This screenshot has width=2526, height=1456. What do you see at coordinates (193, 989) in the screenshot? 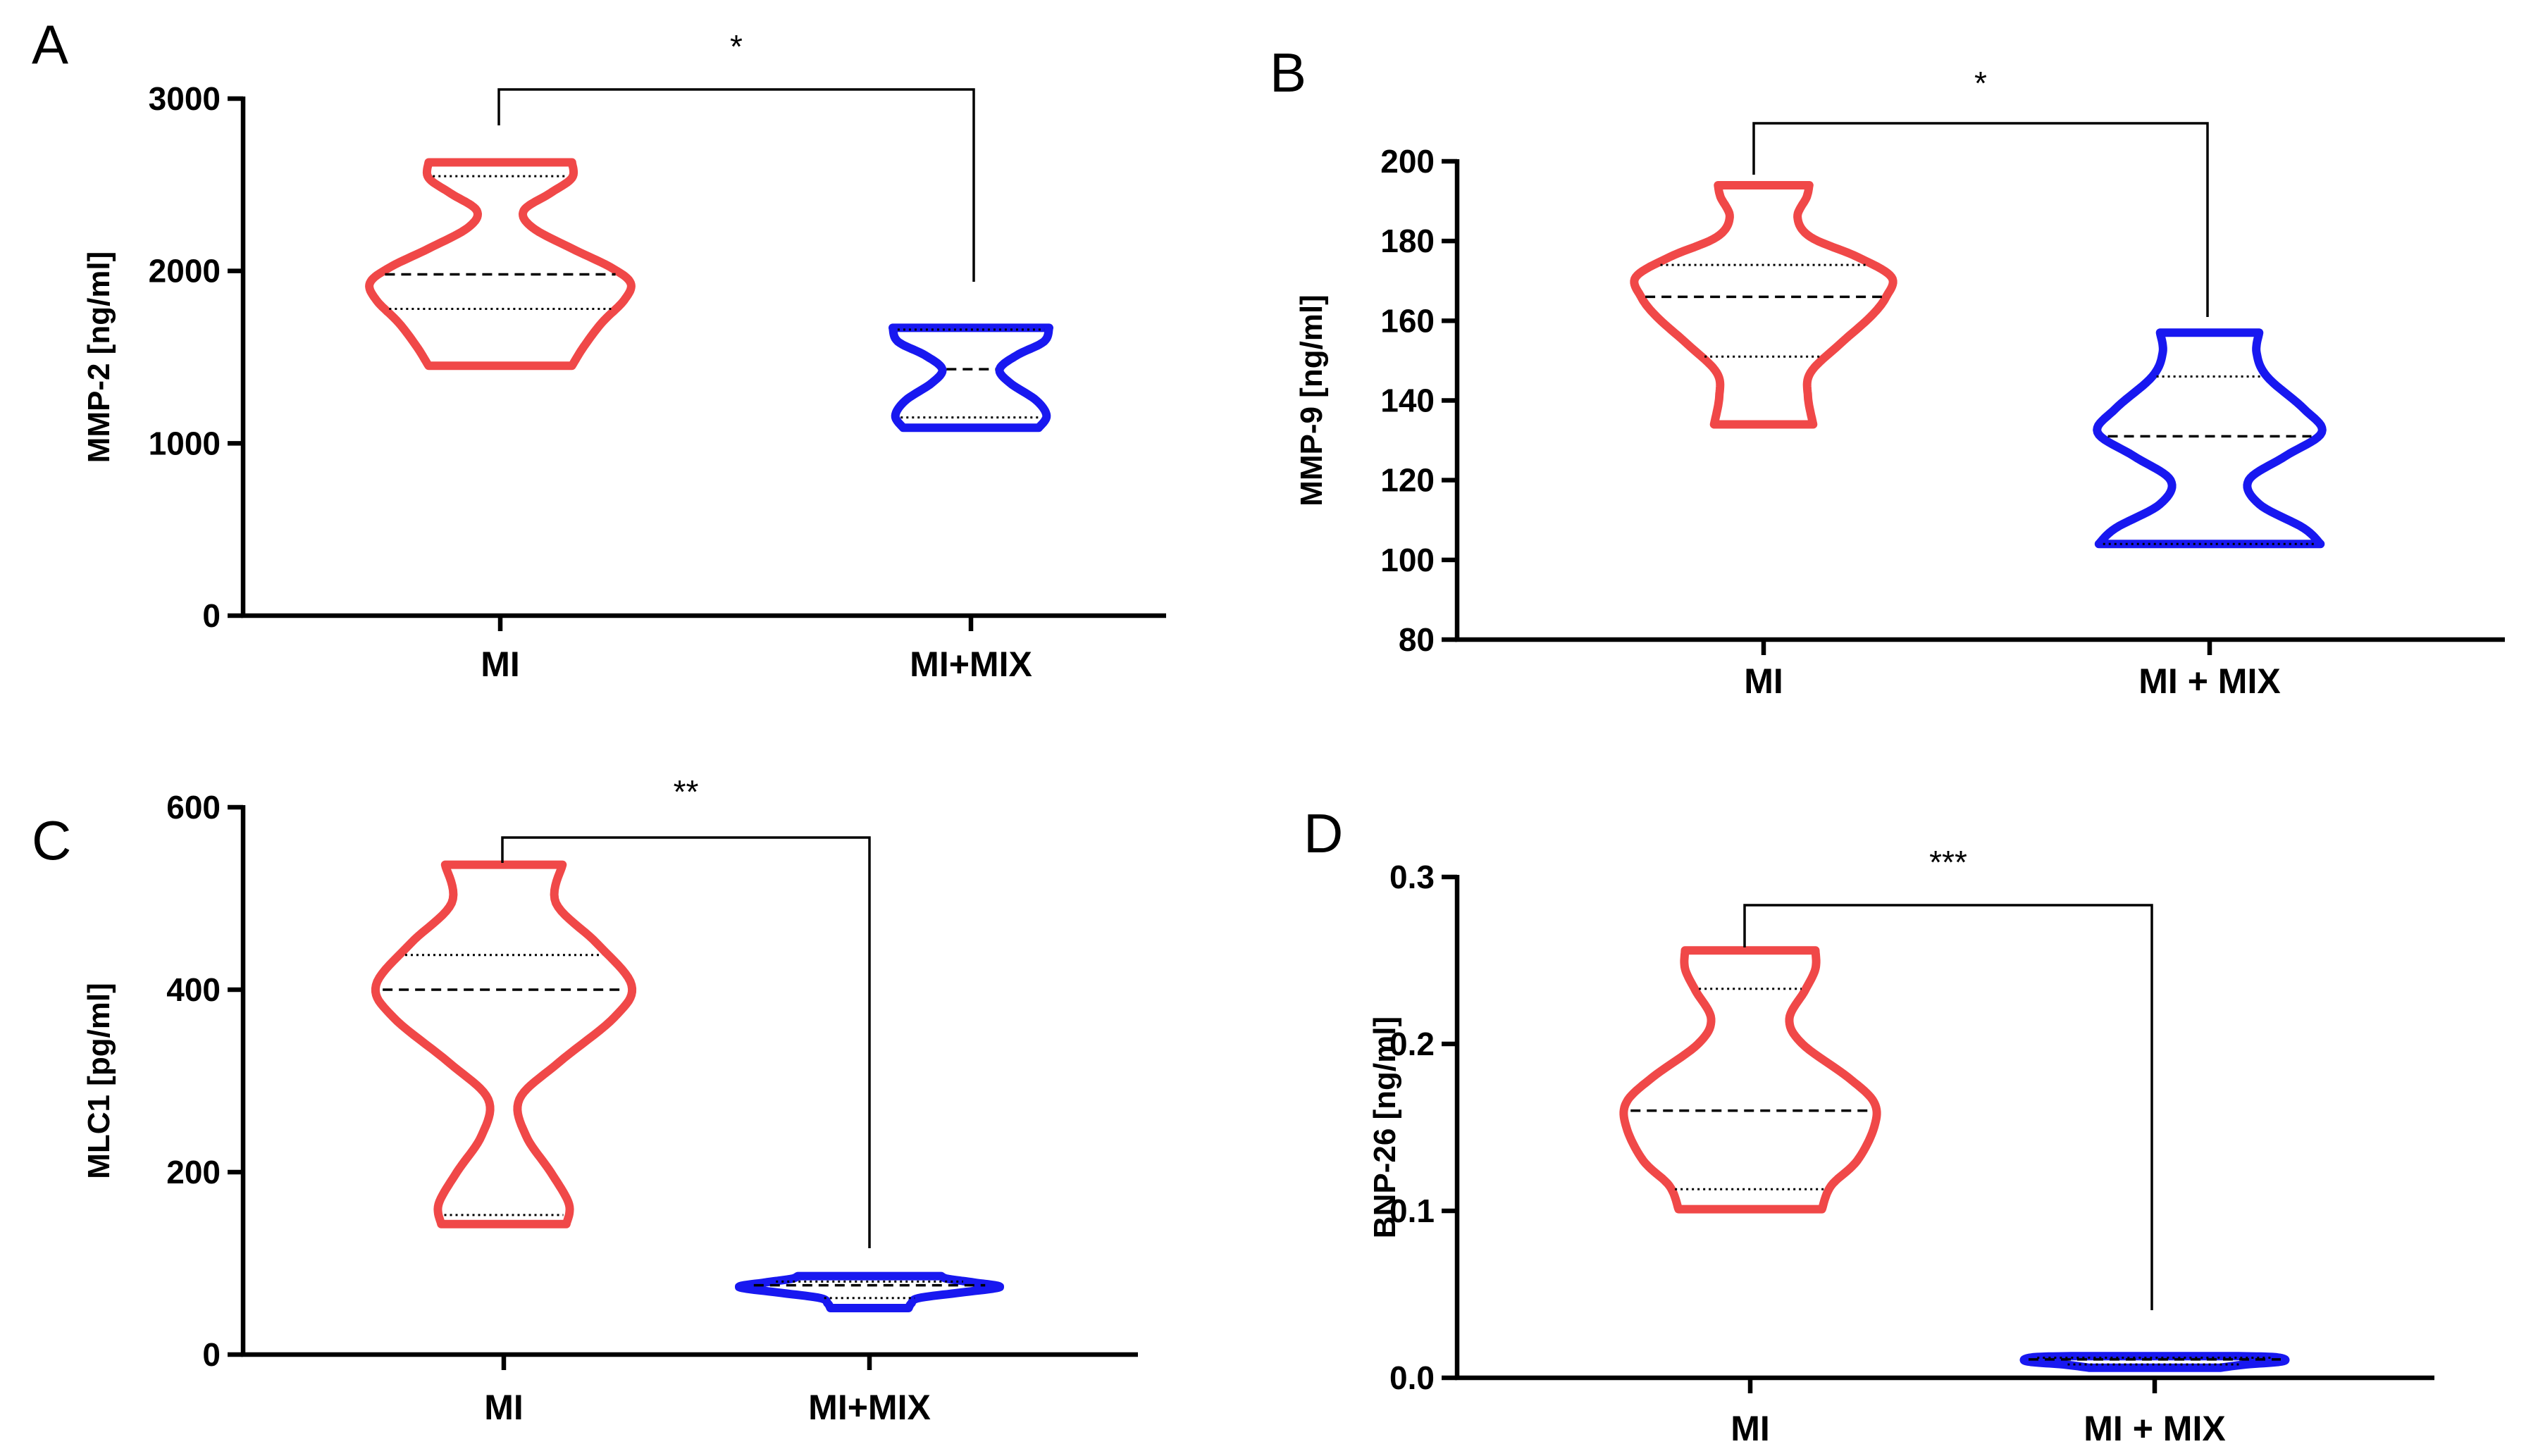
I see `y-tick-label: 400` at bounding box center [193, 989].